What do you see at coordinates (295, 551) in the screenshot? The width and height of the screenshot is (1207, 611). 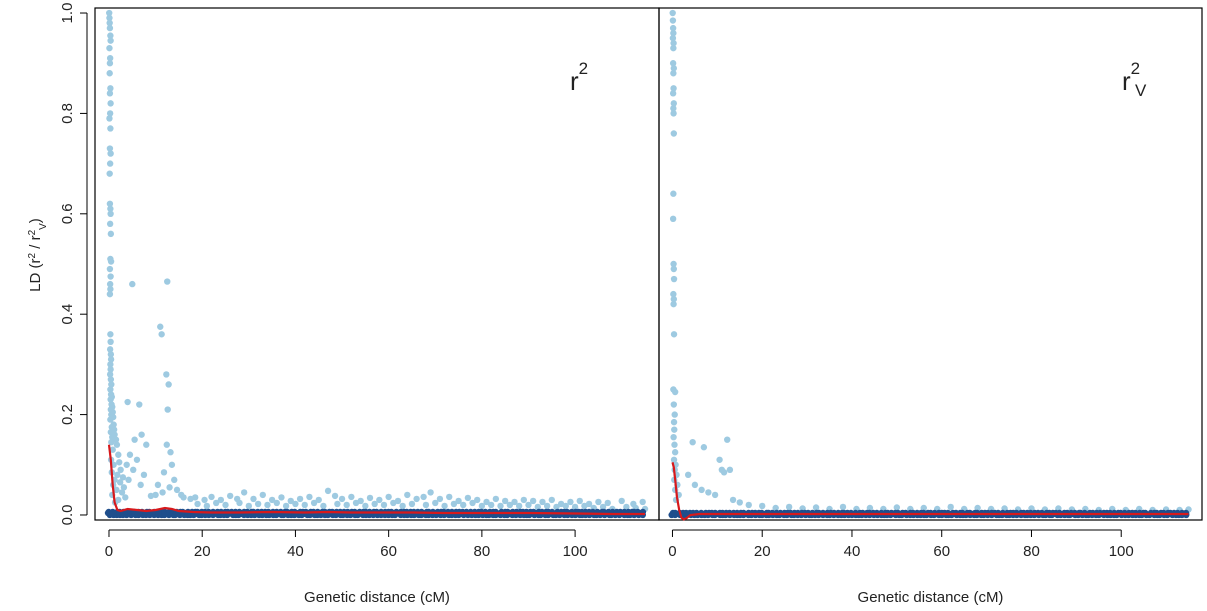 I see `x-tick-label: 40` at bounding box center [295, 551].